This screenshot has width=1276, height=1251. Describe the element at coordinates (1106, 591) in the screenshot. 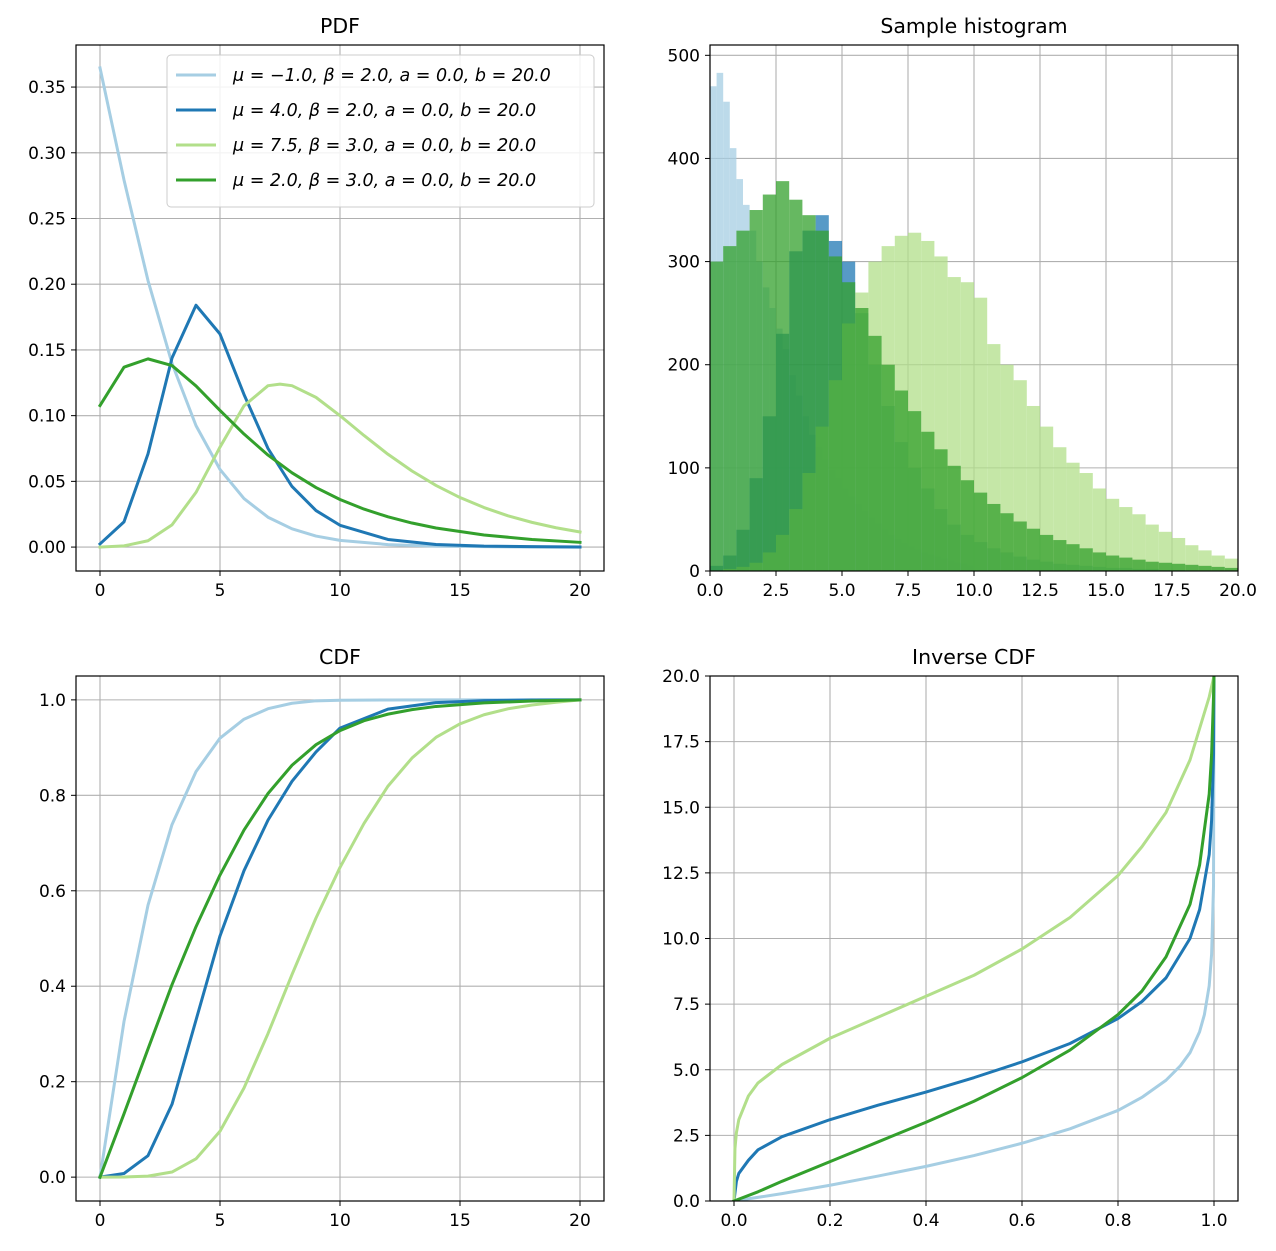

I see `x-tick-label: 15.0` at that location.